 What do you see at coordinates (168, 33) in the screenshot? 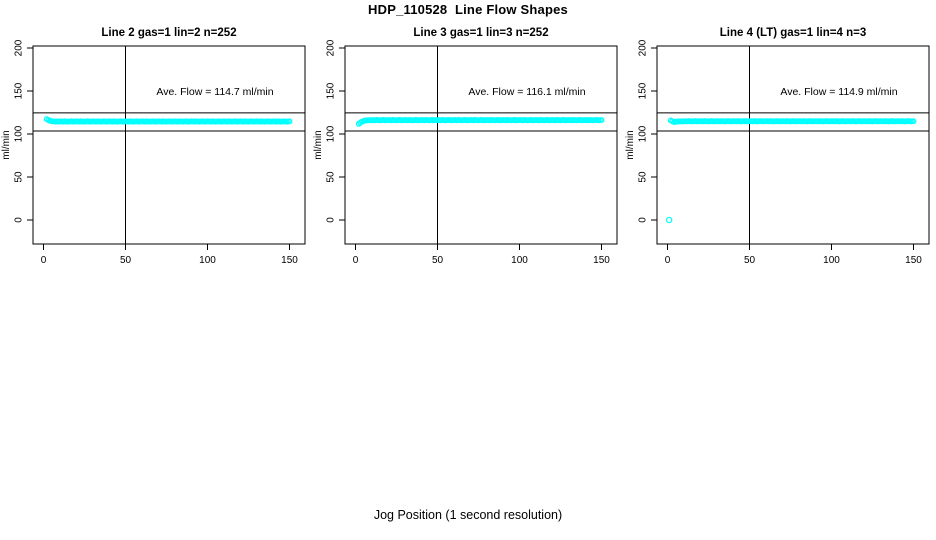
I see `panel-title: Line 2 gas=1 lin=2 n=252` at bounding box center [168, 33].